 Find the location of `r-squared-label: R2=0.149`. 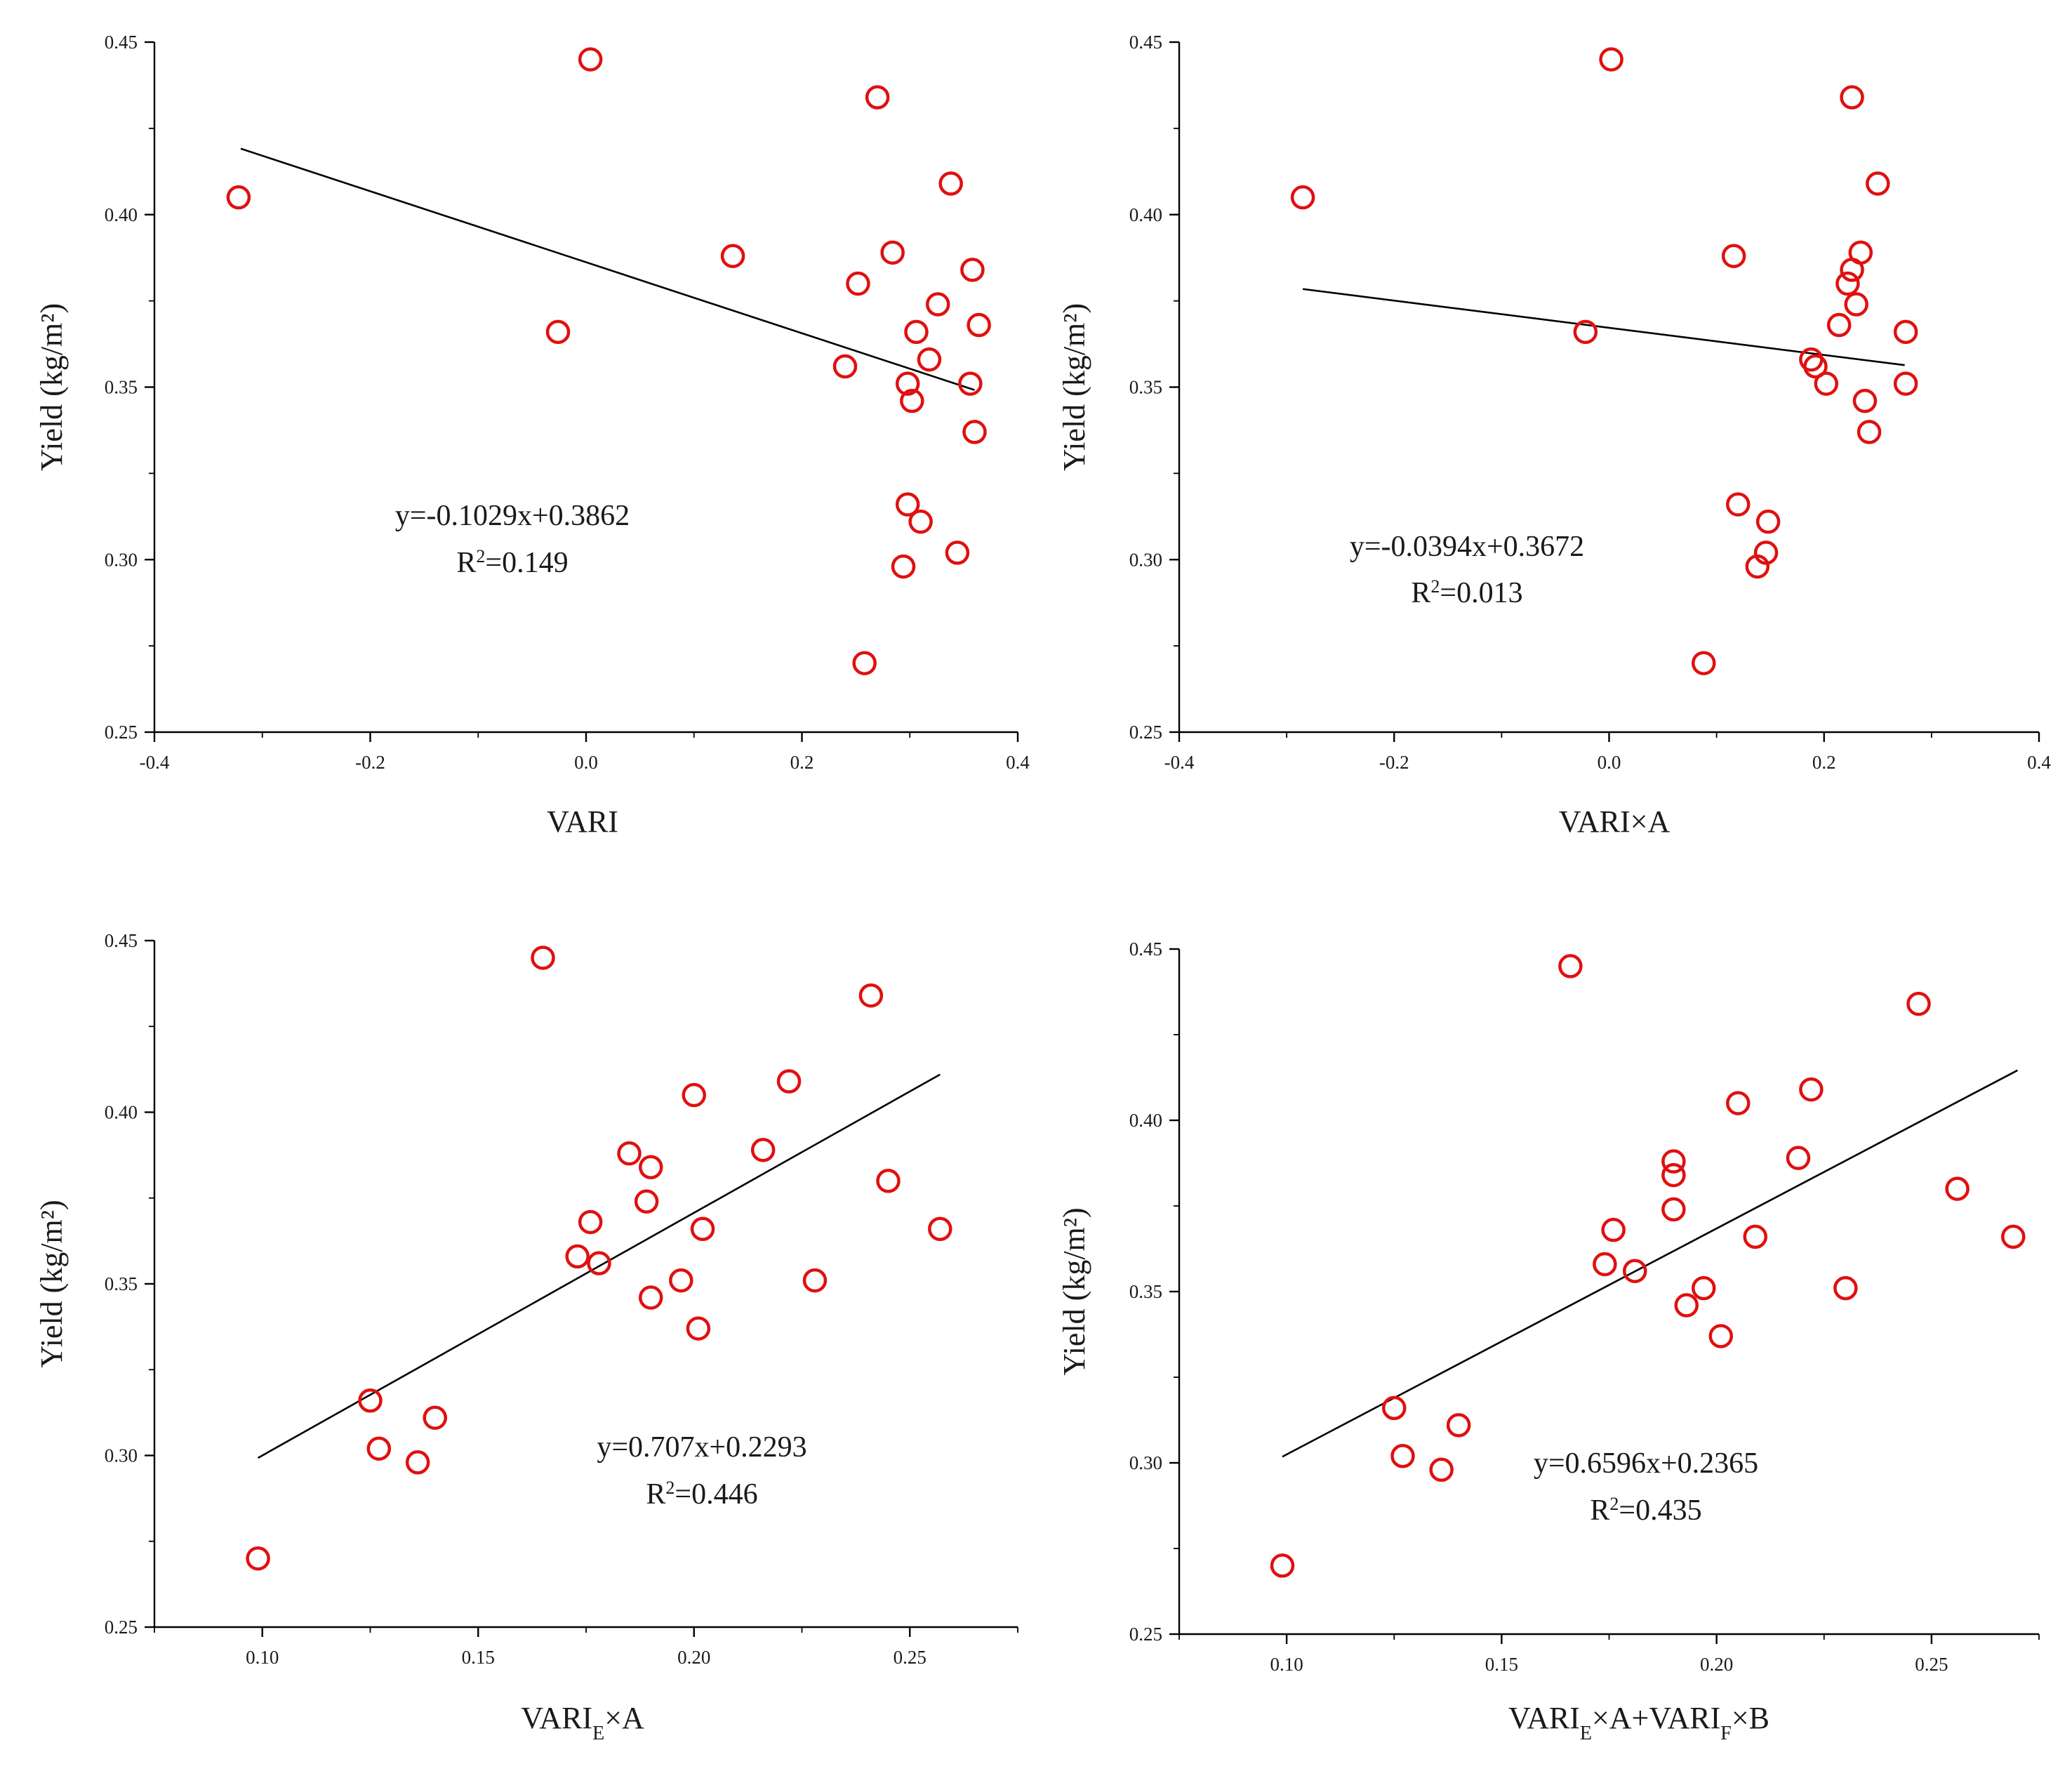

r-squared-label: R2=0.149 is located at coordinates (512, 563).